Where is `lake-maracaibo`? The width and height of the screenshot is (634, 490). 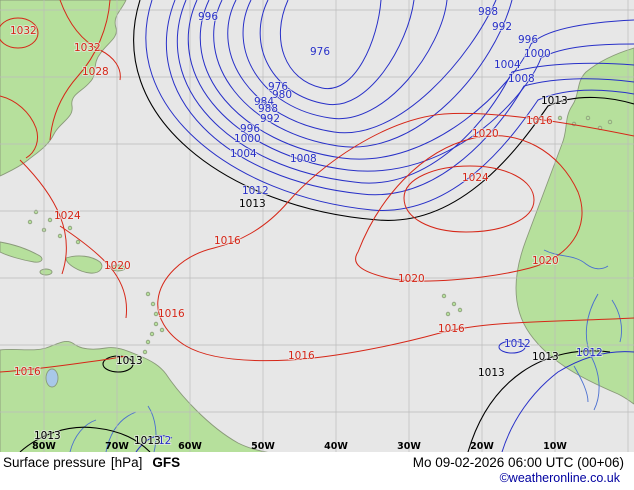 lake-maracaibo is located at coordinates (52, 378).